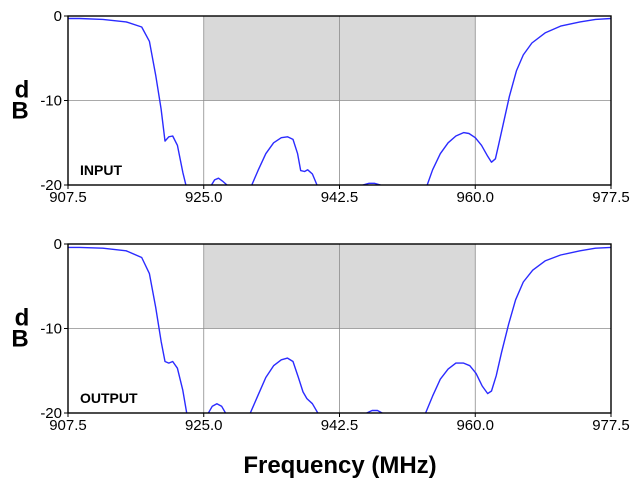  What do you see at coordinates (101, 170) in the screenshot?
I see `panel-label: INPUT` at bounding box center [101, 170].